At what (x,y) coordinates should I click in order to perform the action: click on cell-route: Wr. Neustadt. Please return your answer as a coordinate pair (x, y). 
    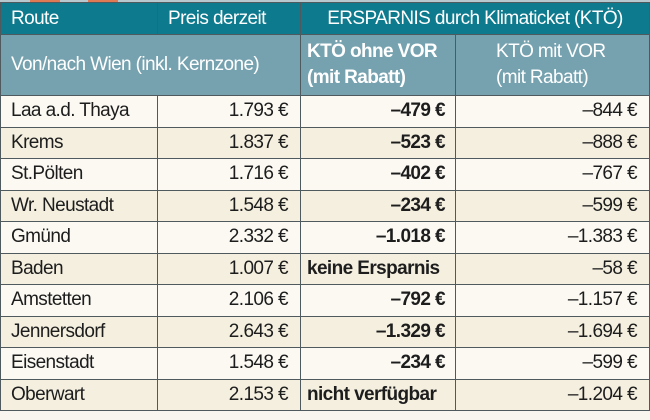
    Looking at the image, I should click on (79, 205).